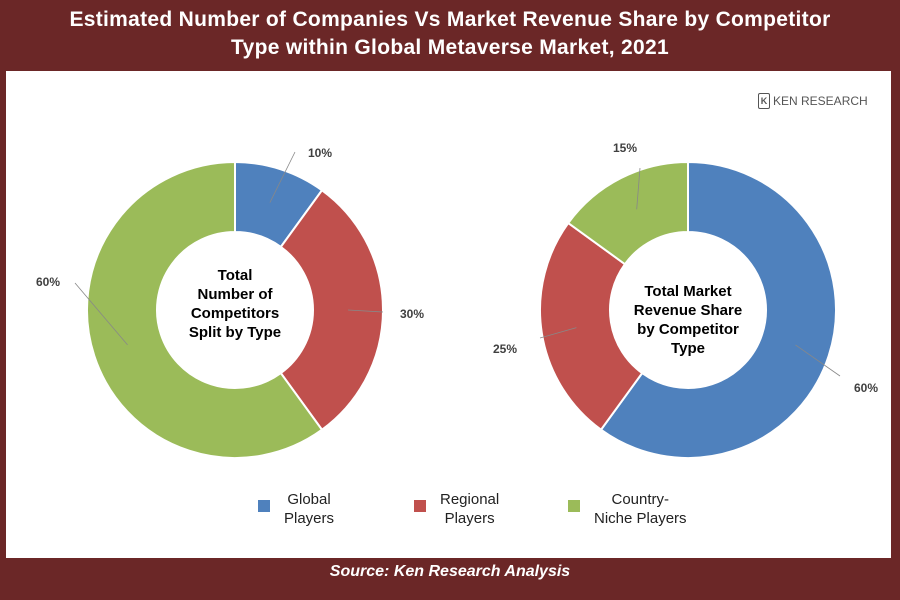 The height and width of the screenshot is (600, 900). What do you see at coordinates (820, 101) in the screenshot?
I see `logo-text: KEN RESEARCH` at bounding box center [820, 101].